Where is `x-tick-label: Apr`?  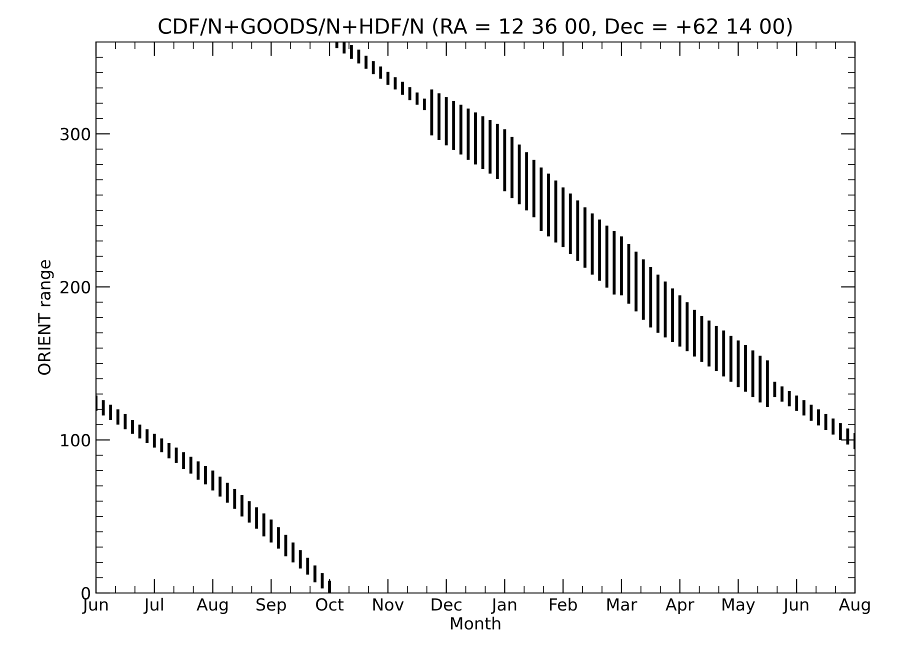 x-tick-label: Apr is located at coordinates (680, 606).